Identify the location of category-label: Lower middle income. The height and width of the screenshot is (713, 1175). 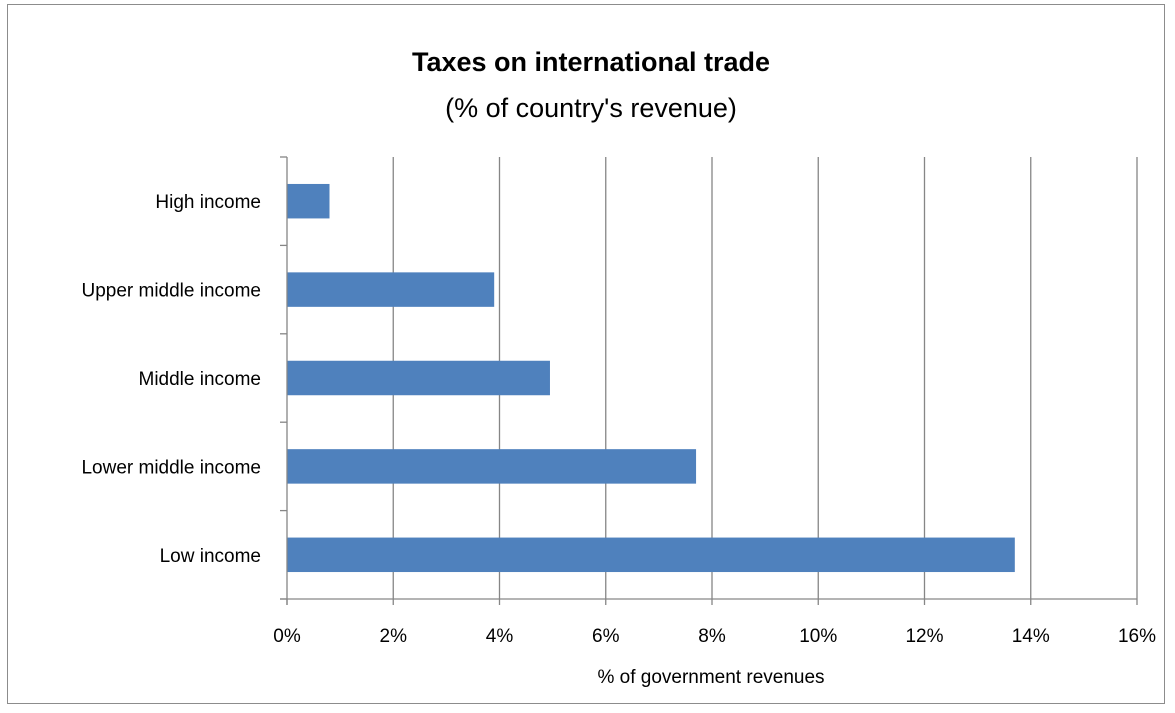
(171, 467).